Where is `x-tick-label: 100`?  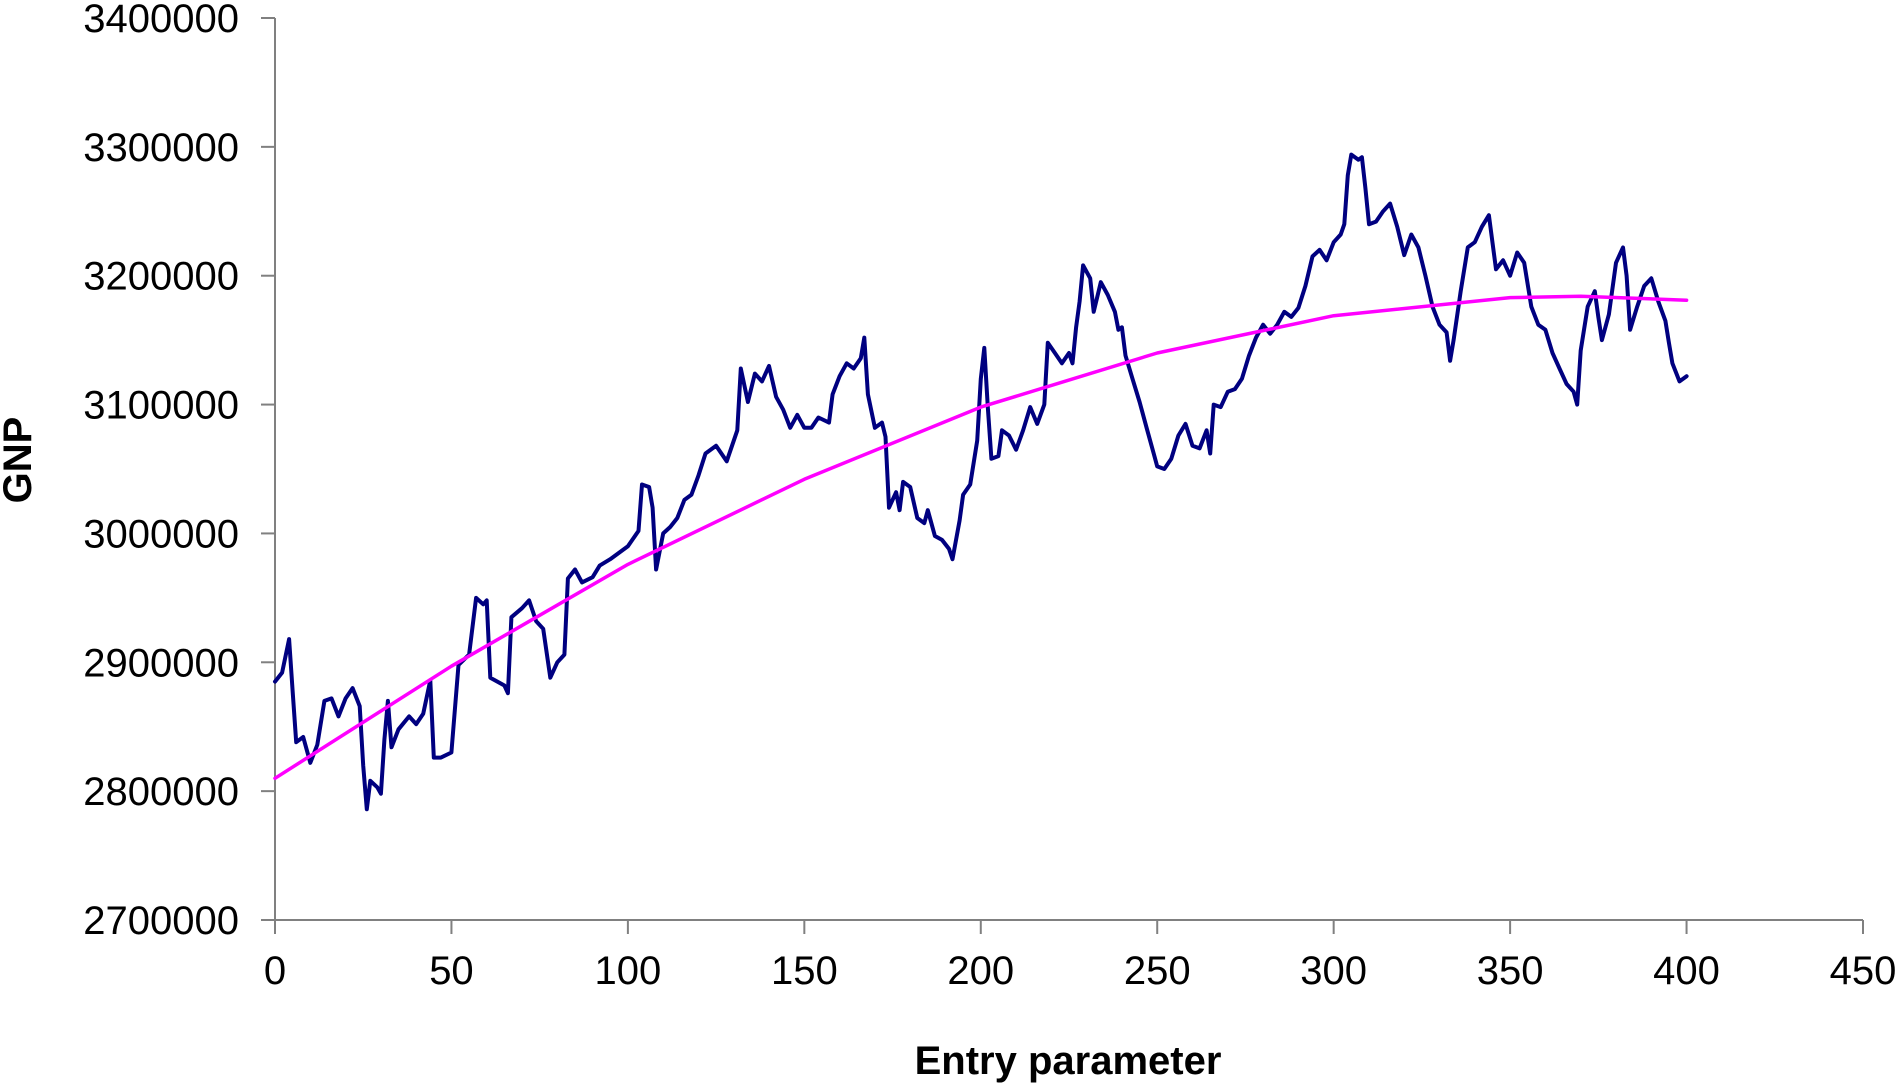
x-tick-label: 100 is located at coordinates (628, 971).